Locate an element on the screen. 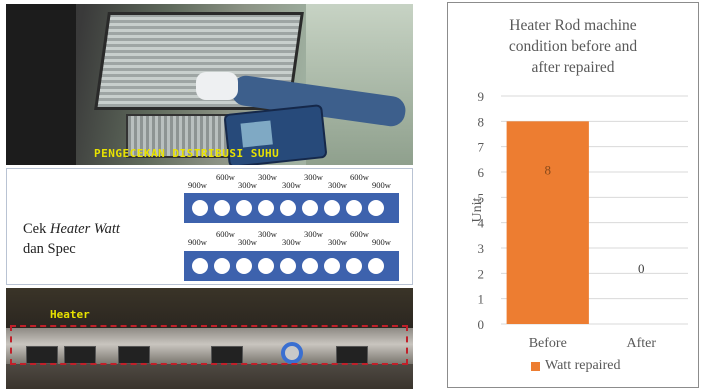 This screenshot has height=392, width=704. check-label: Cek Heater Watt dan Spec is located at coordinates (71, 239).